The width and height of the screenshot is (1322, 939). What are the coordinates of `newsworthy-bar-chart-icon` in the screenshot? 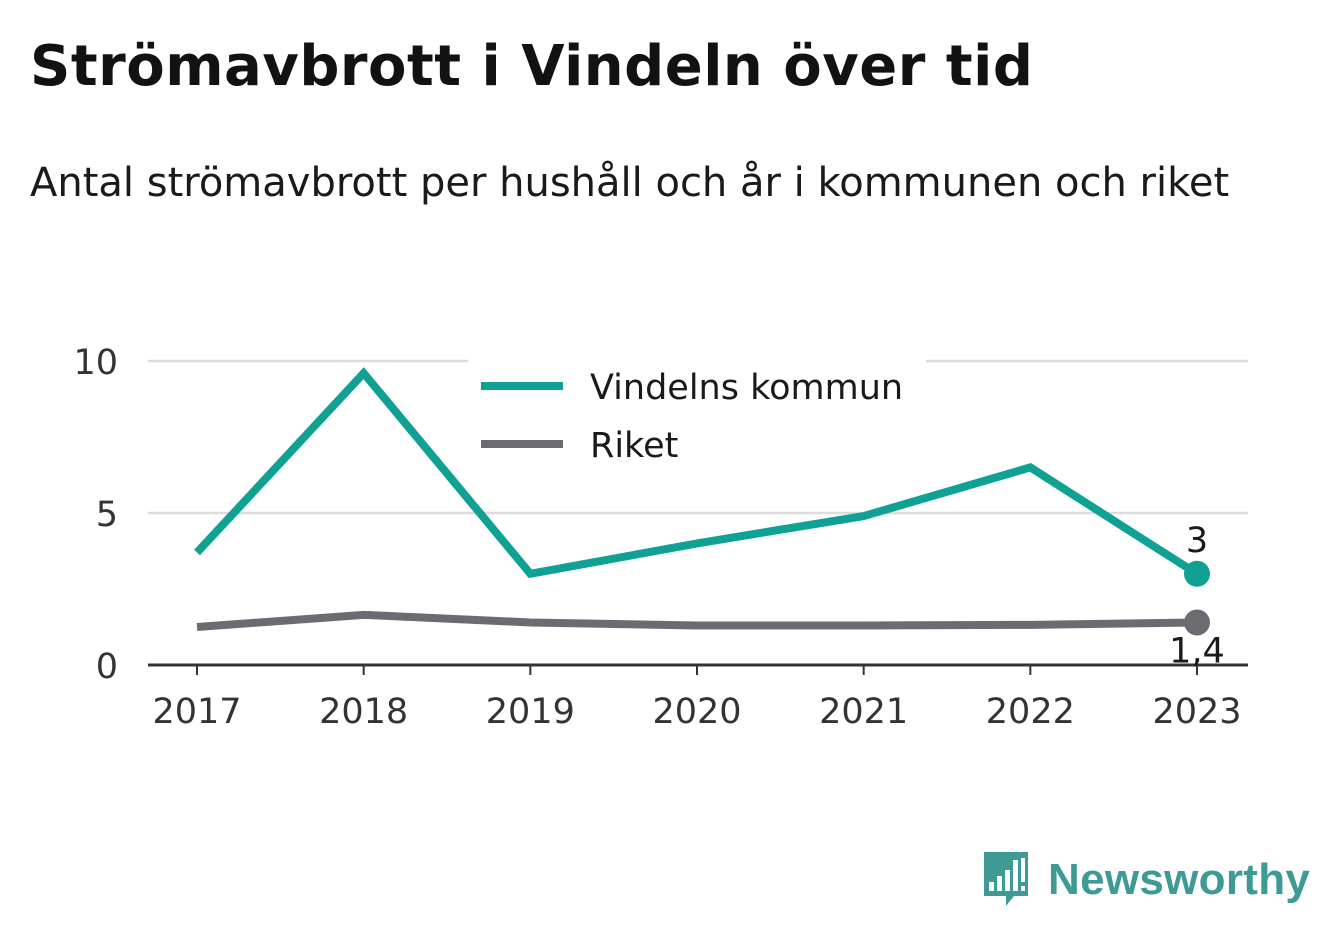 It's located at (1006, 879).